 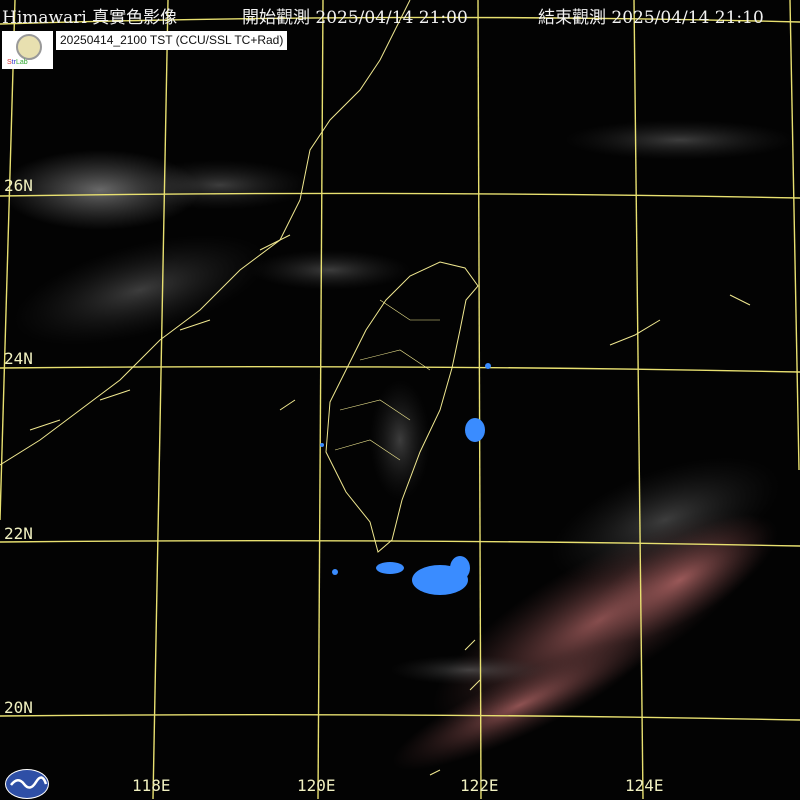 What do you see at coordinates (18, 358) in the screenshot?
I see `lat-label-24n: 24N` at bounding box center [18, 358].